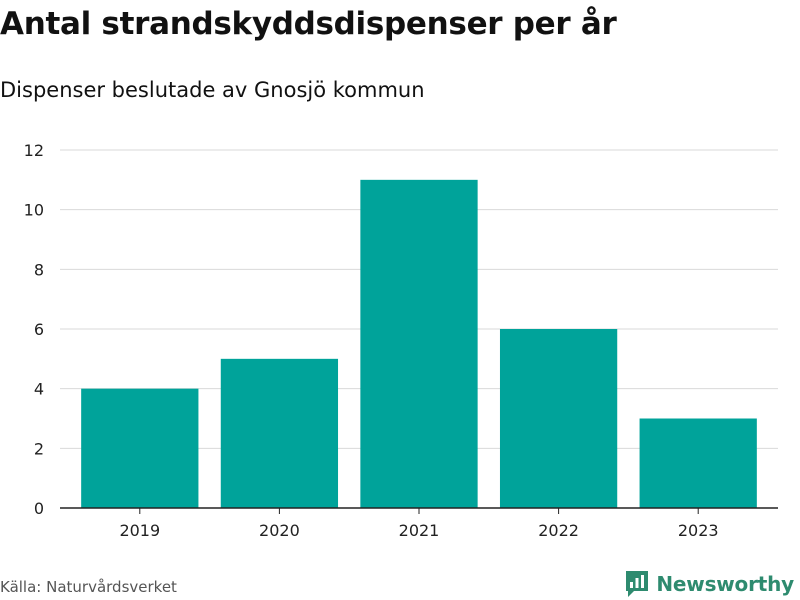 The width and height of the screenshot is (800, 600). Describe the element at coordinates (279, 433) in the screenshot. I see `bar-2020` at that location.